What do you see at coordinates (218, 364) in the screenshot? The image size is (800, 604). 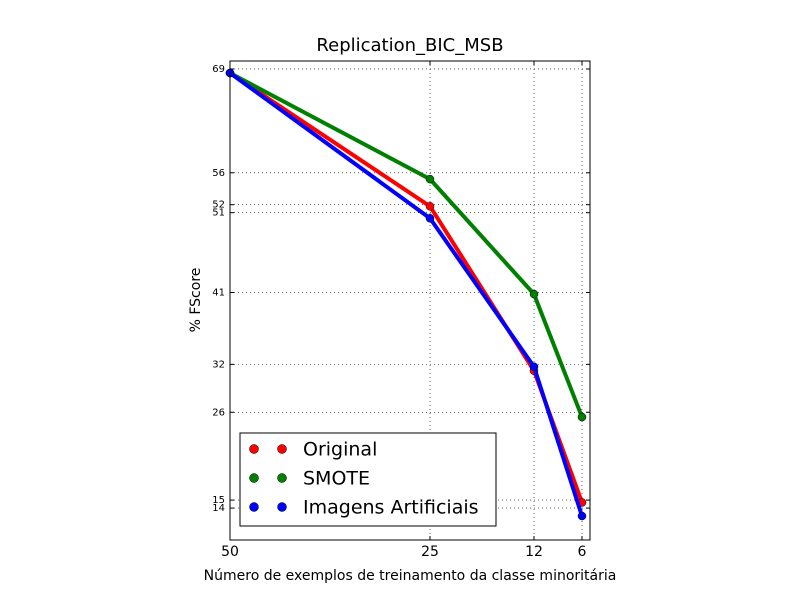 I see `y-tick-label: 32` at bounding box center [218, 364].